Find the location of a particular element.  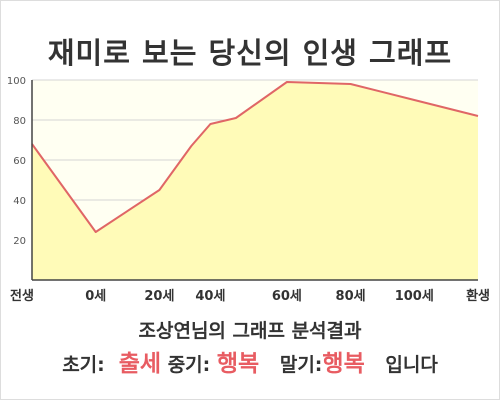

x-tick-label: 0세 is located at coordinates (95, 296).